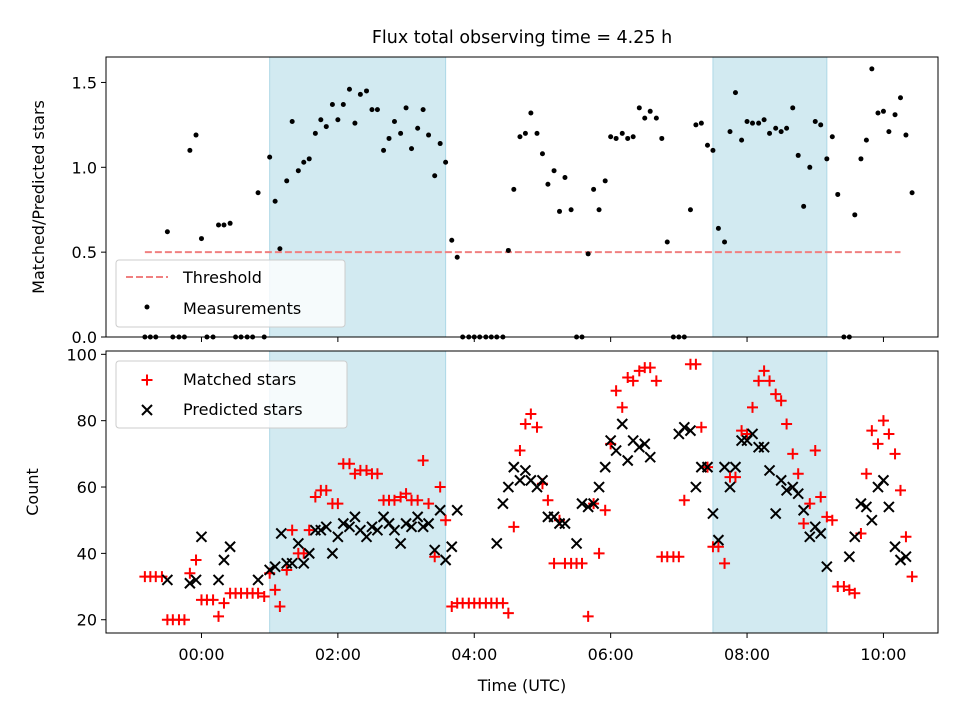  I want to click on x-tick-label: 08:00, so click(747, 654).